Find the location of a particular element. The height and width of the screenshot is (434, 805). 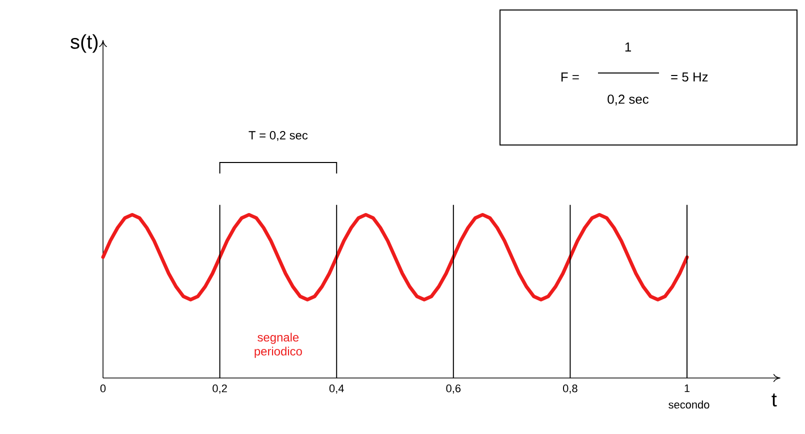

x-tick-label: 0,4 is located at coordinates (336, 389).